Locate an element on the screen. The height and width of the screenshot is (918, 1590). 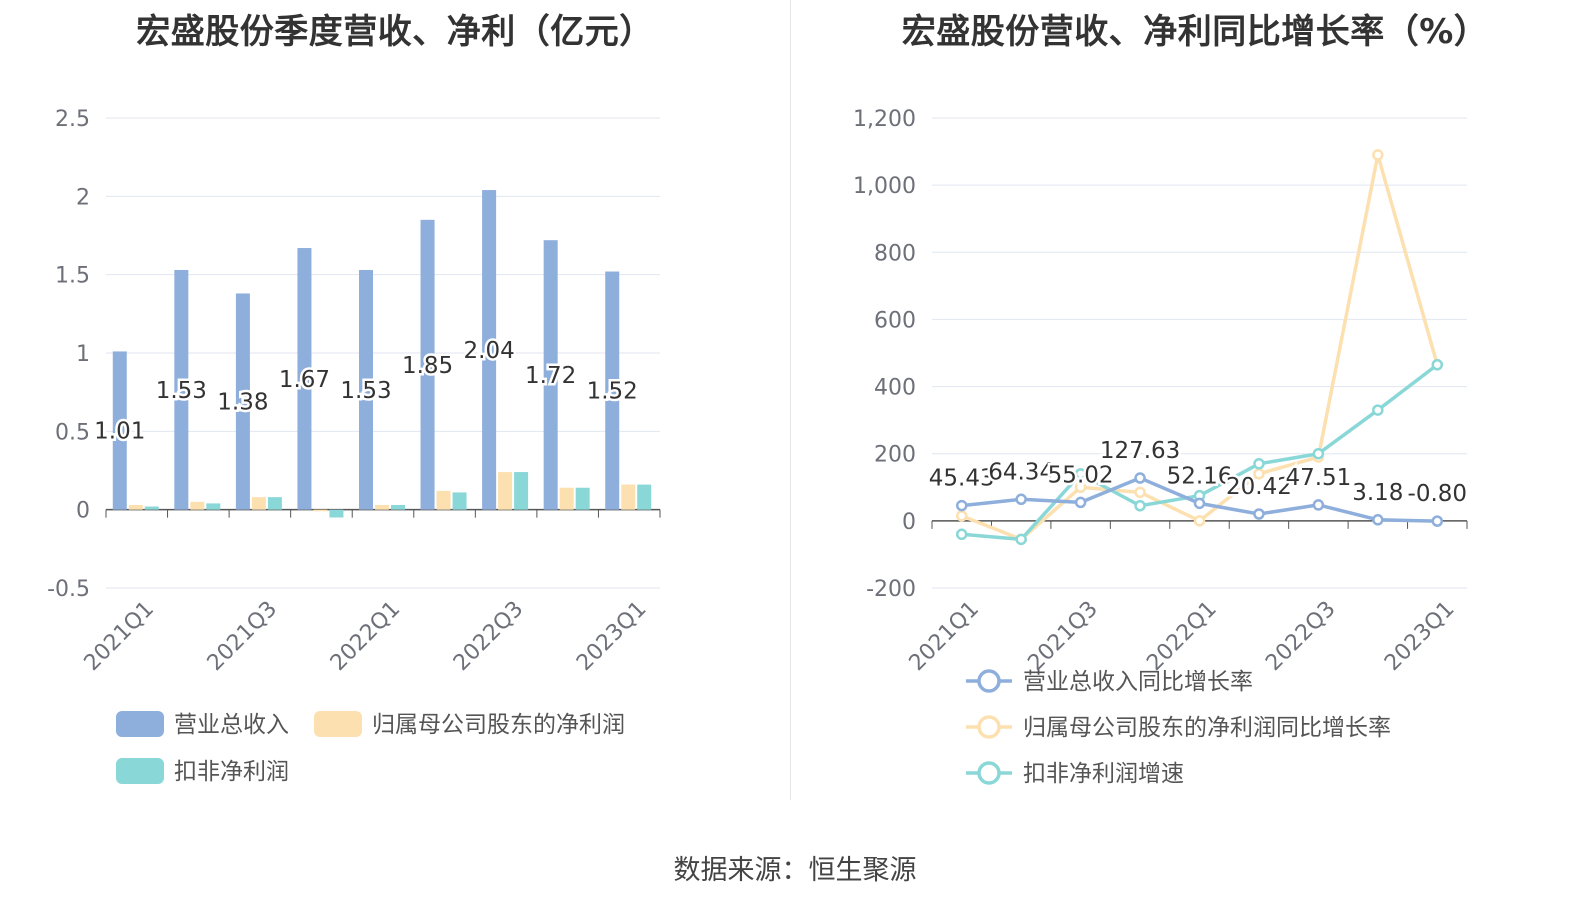
y-tick-label: 1,200 is located at coordinates (884, 119).